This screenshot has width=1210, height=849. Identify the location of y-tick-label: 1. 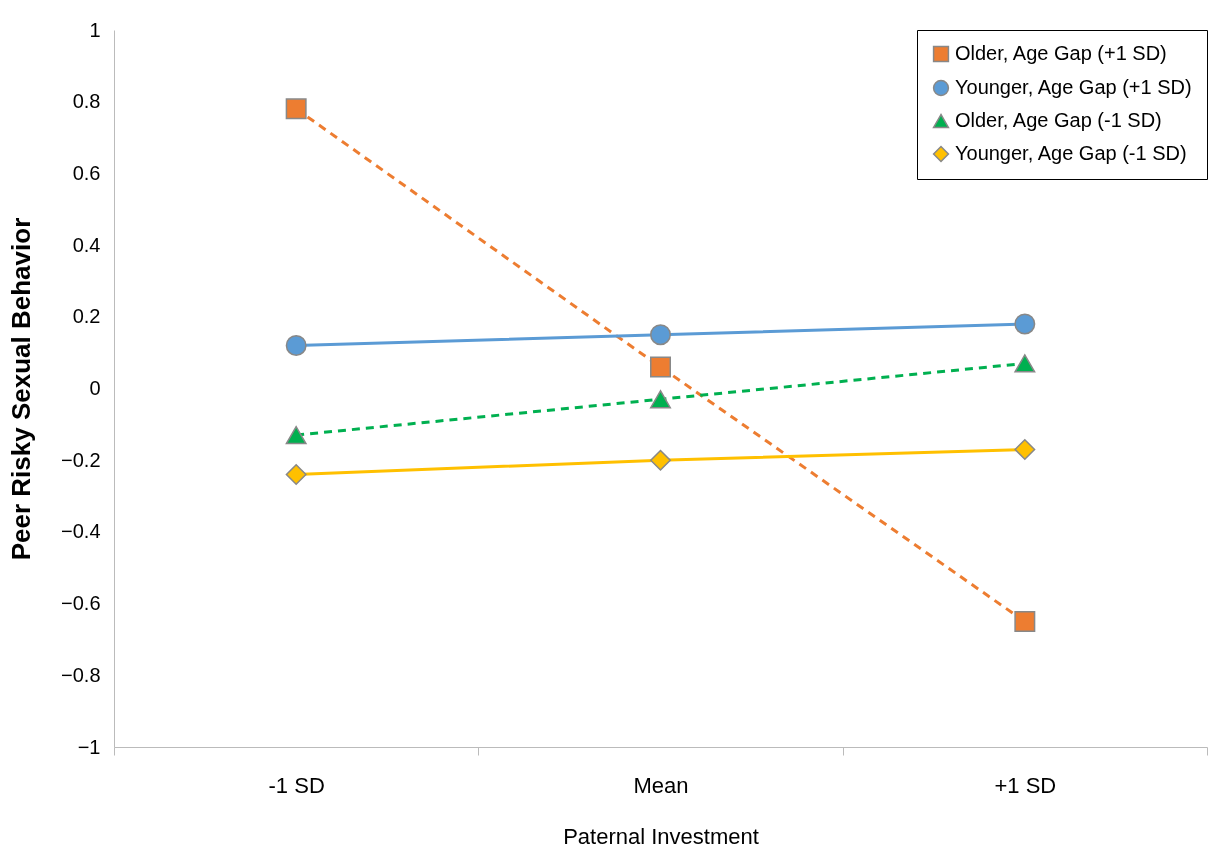
(95, 29).